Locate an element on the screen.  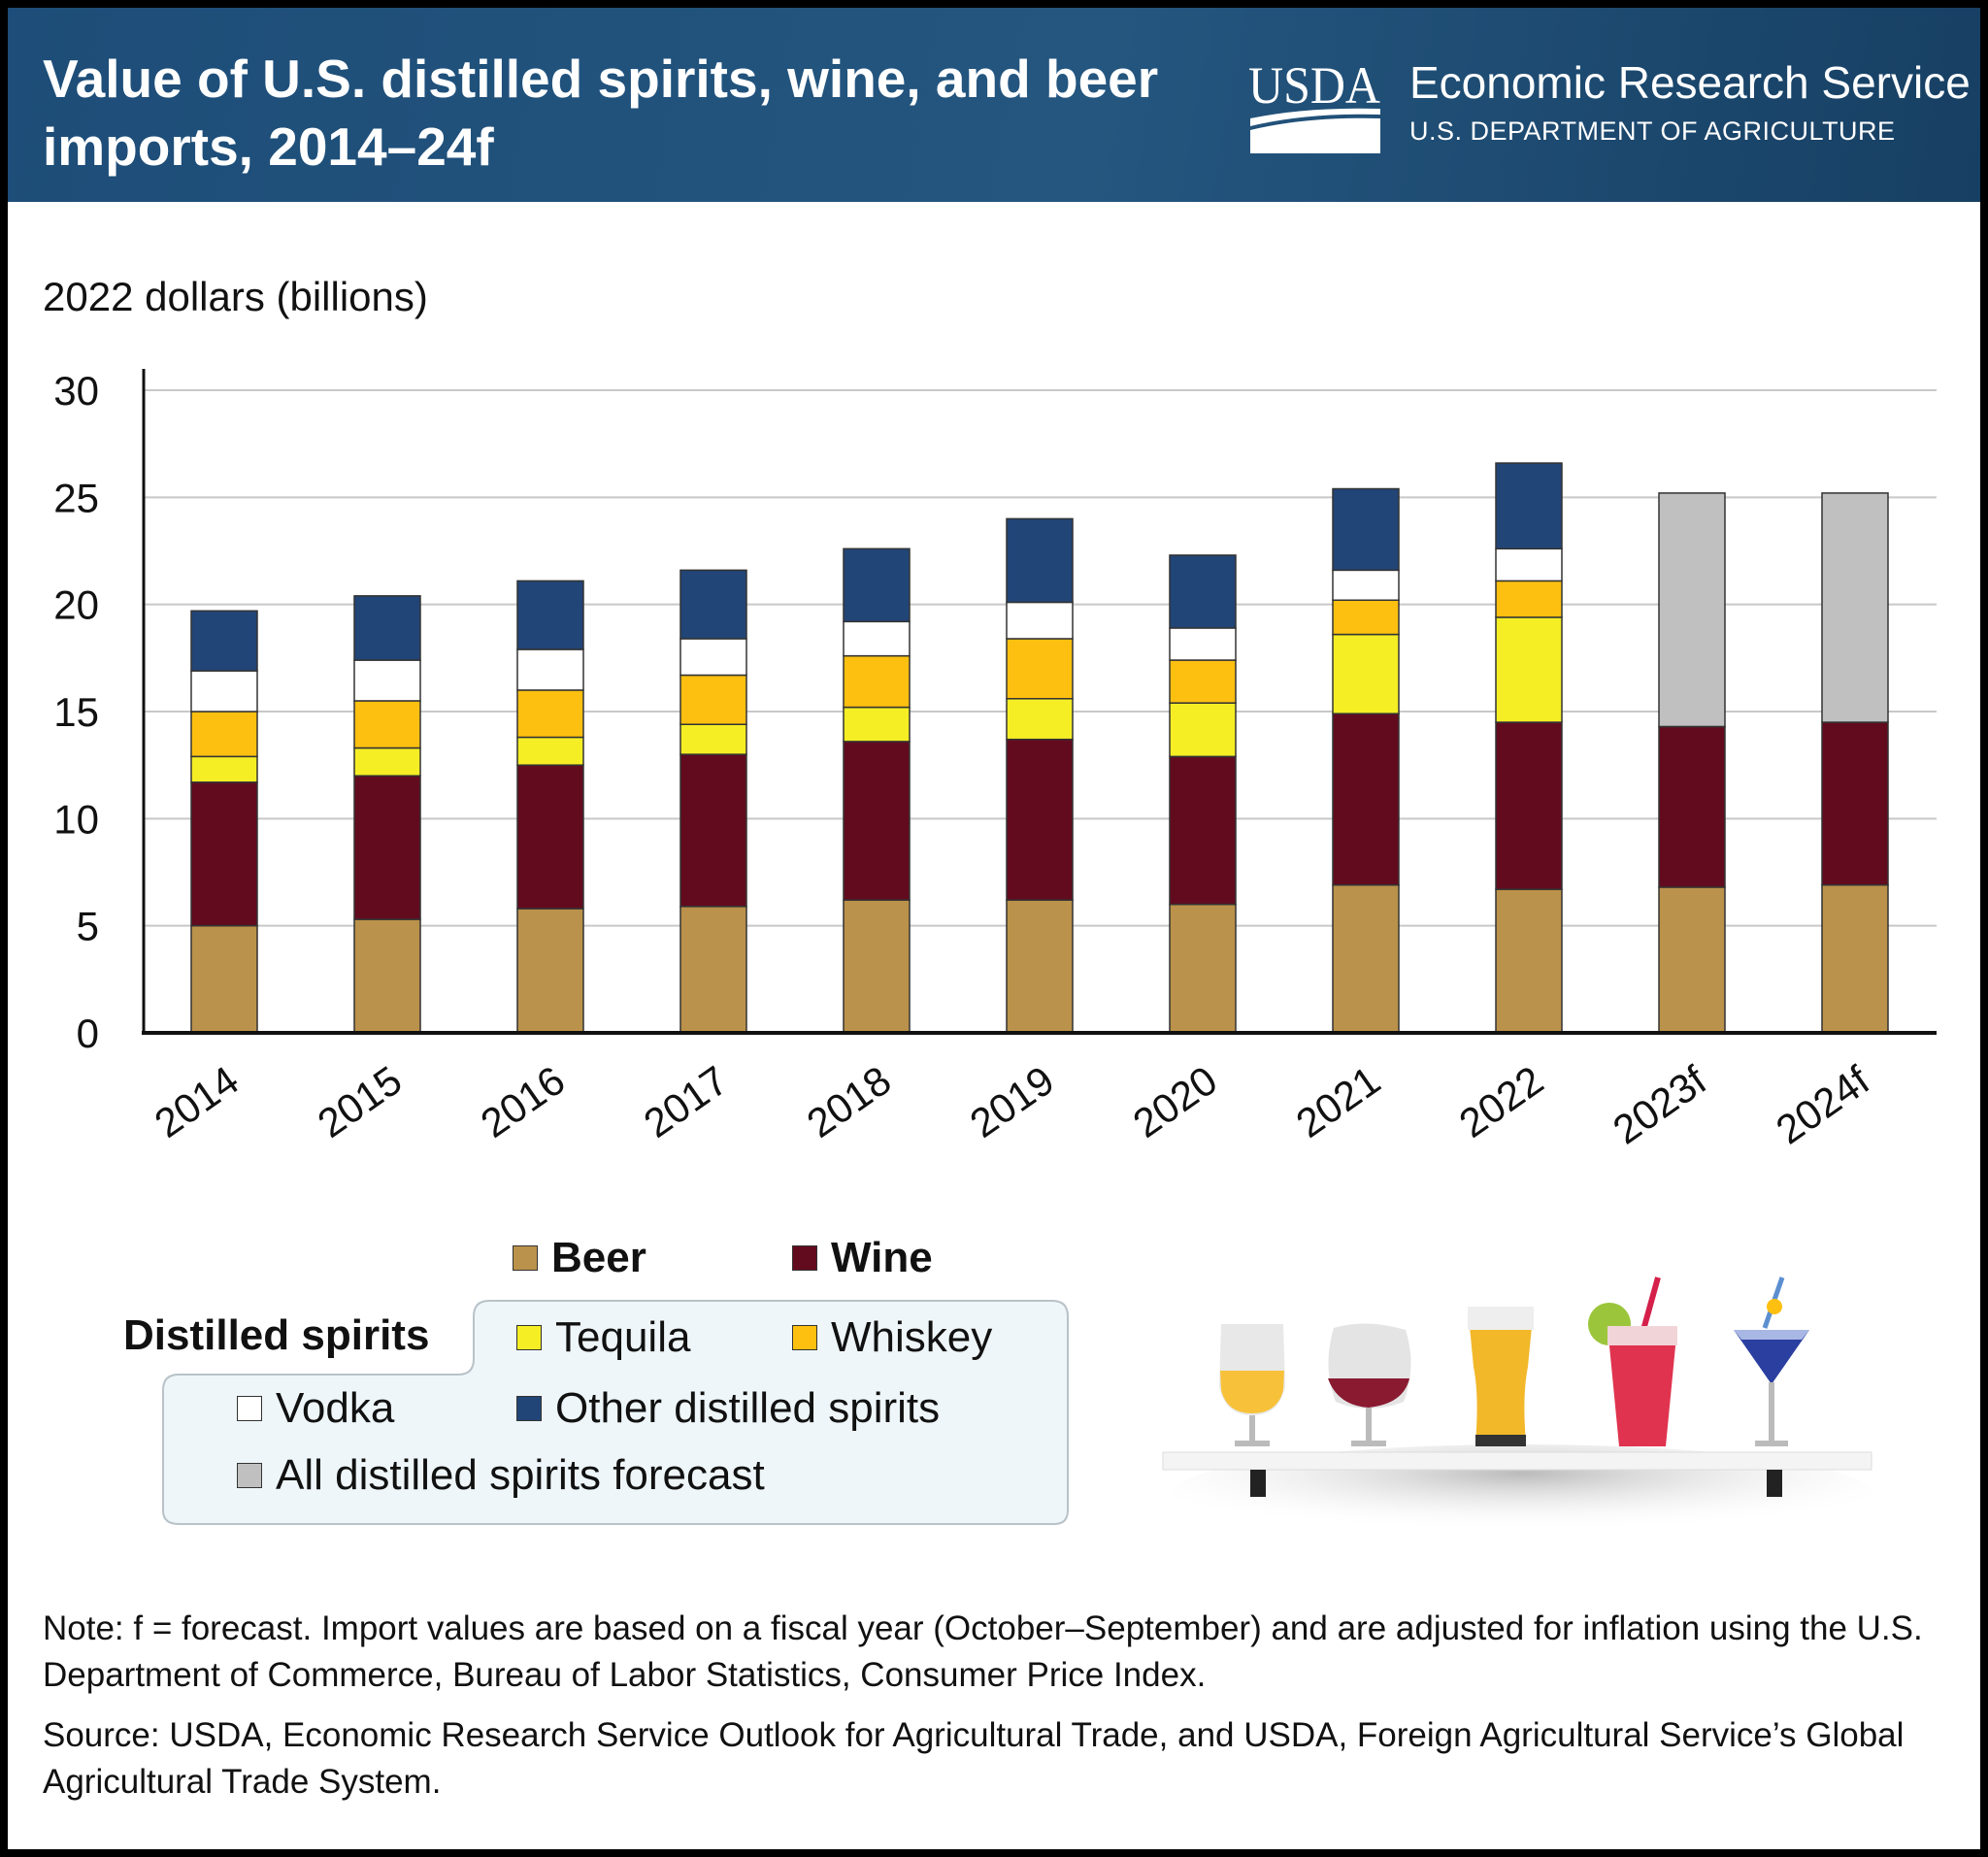
legend-item-beer: Beer is located at coordinates (579, 1258).